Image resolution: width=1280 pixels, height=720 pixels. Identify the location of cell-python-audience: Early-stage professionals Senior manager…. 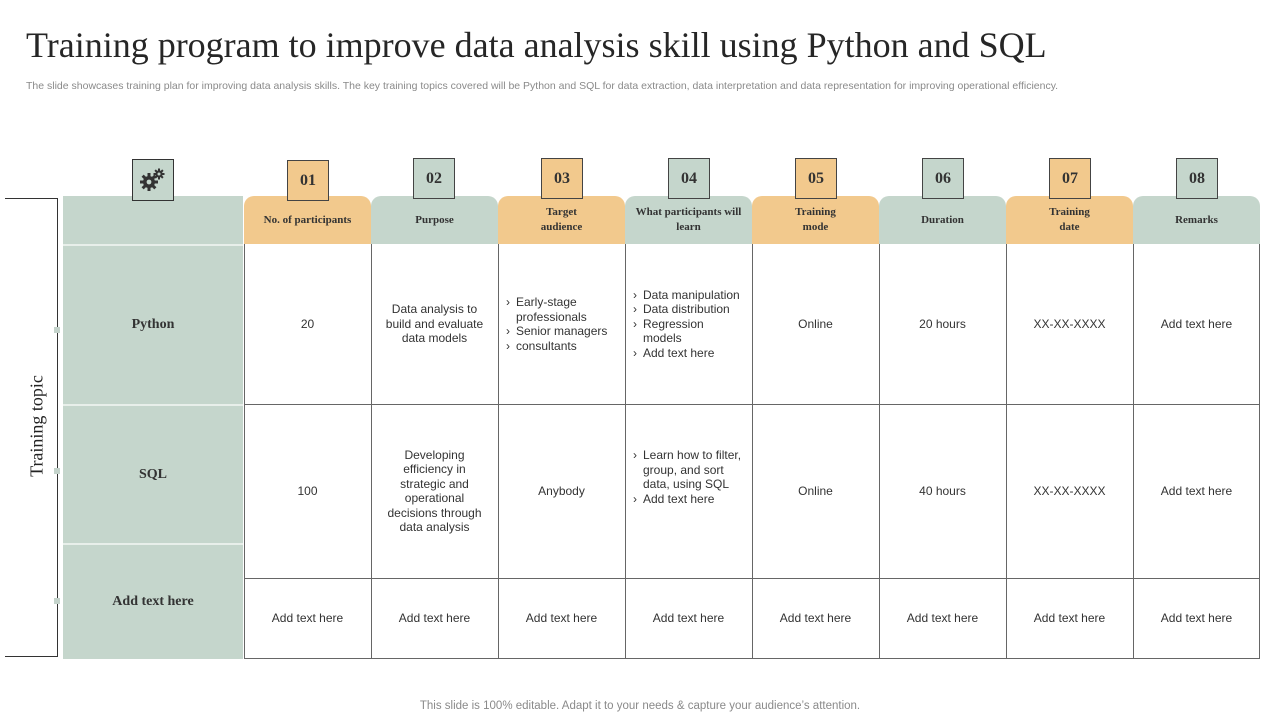
(561, 324).